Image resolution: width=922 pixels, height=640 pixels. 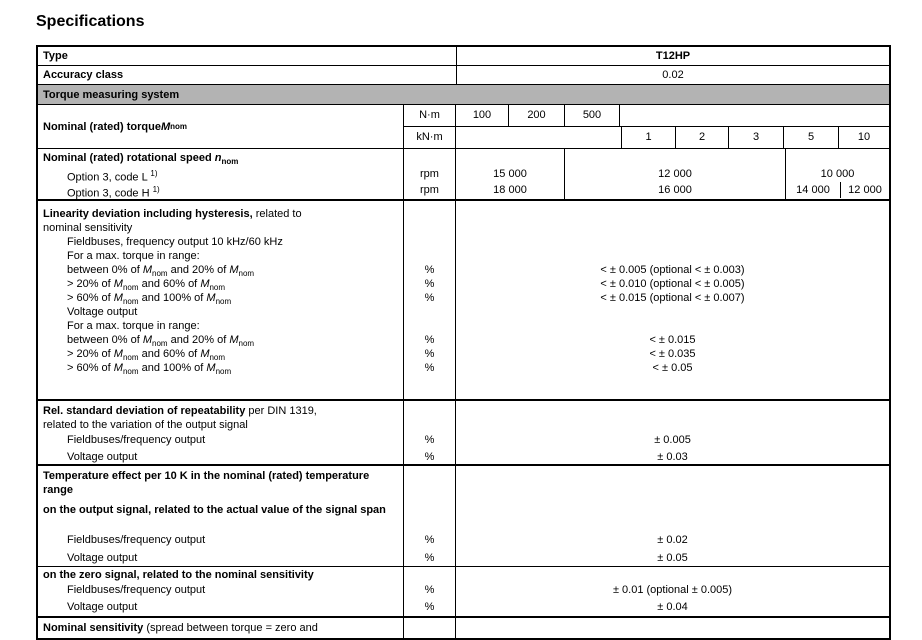 I want to click on speed-value-cell: 15 000, so click(x=510, y=174).